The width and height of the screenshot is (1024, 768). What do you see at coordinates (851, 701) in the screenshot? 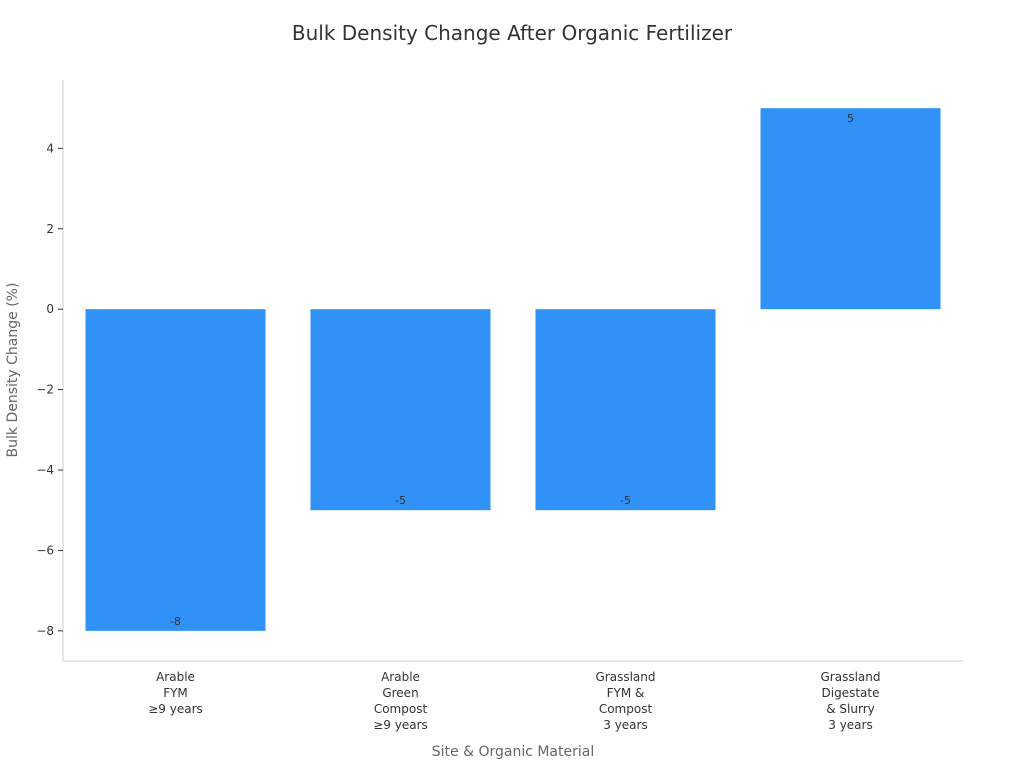
I see `x-tick-label: Grassland Digestate & Slurry 3 years` at bounding box center [851, 701].